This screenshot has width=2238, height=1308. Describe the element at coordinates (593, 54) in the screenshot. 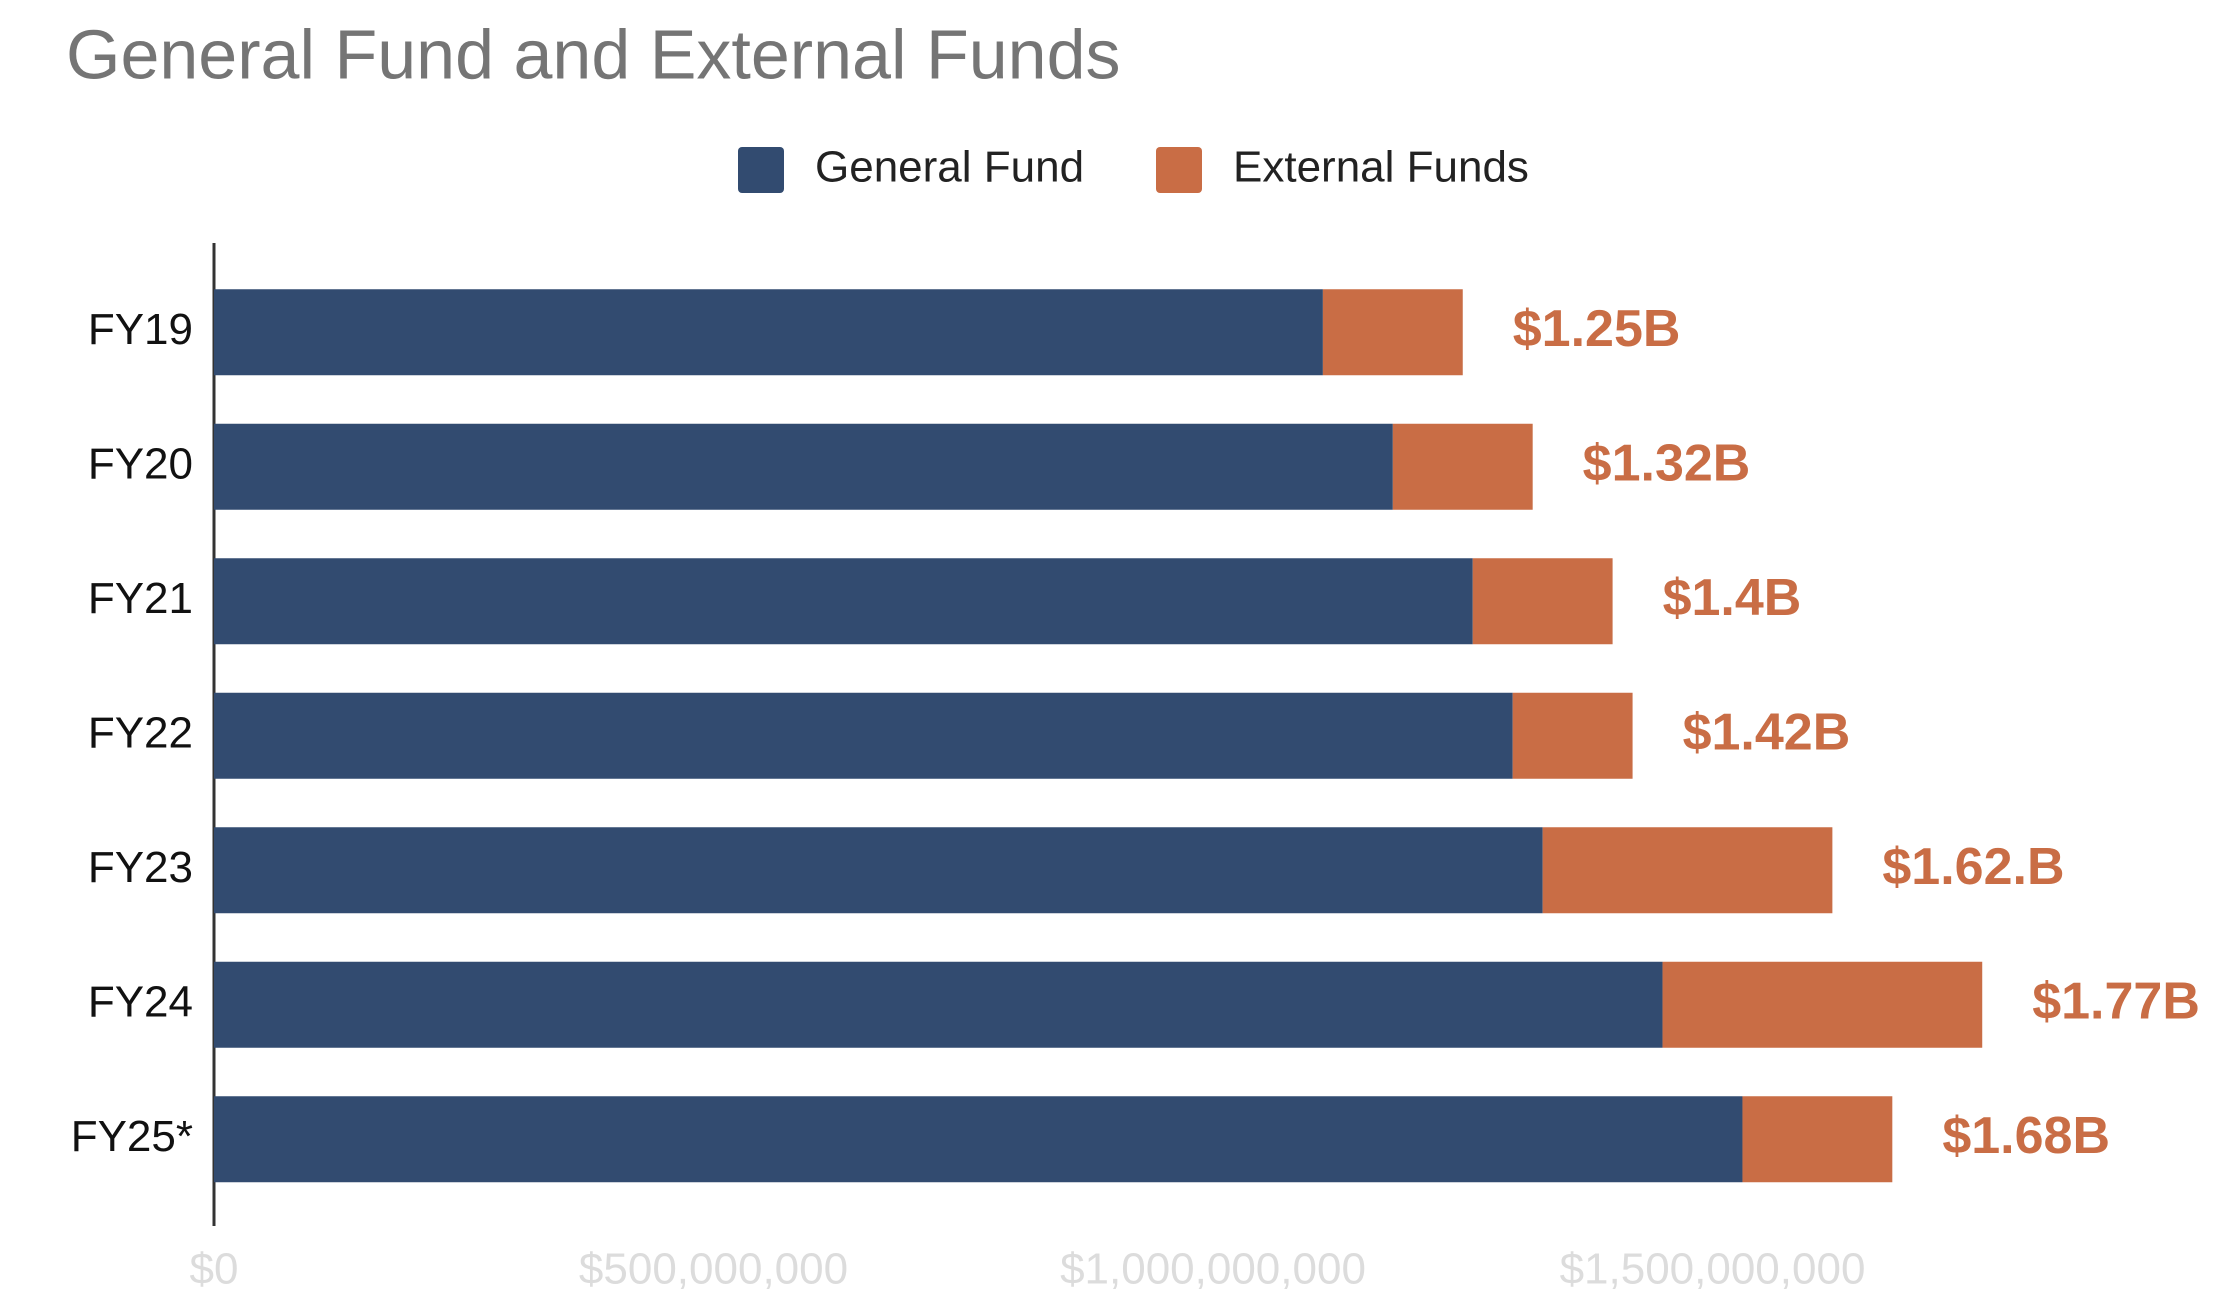

I see `chart-title: General Fund and External Funds` at that location.